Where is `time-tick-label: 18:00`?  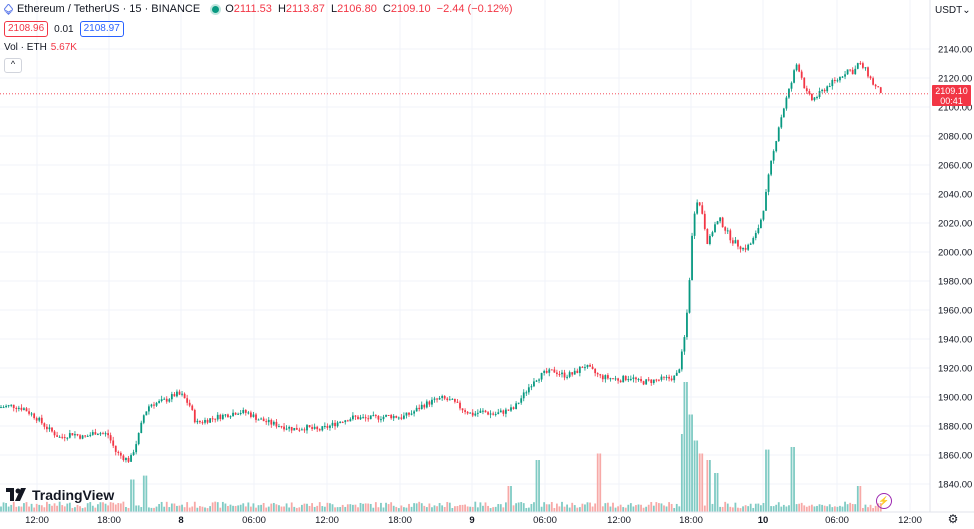 time-tick-label: 18:00 is located at coordinates (109, 520).